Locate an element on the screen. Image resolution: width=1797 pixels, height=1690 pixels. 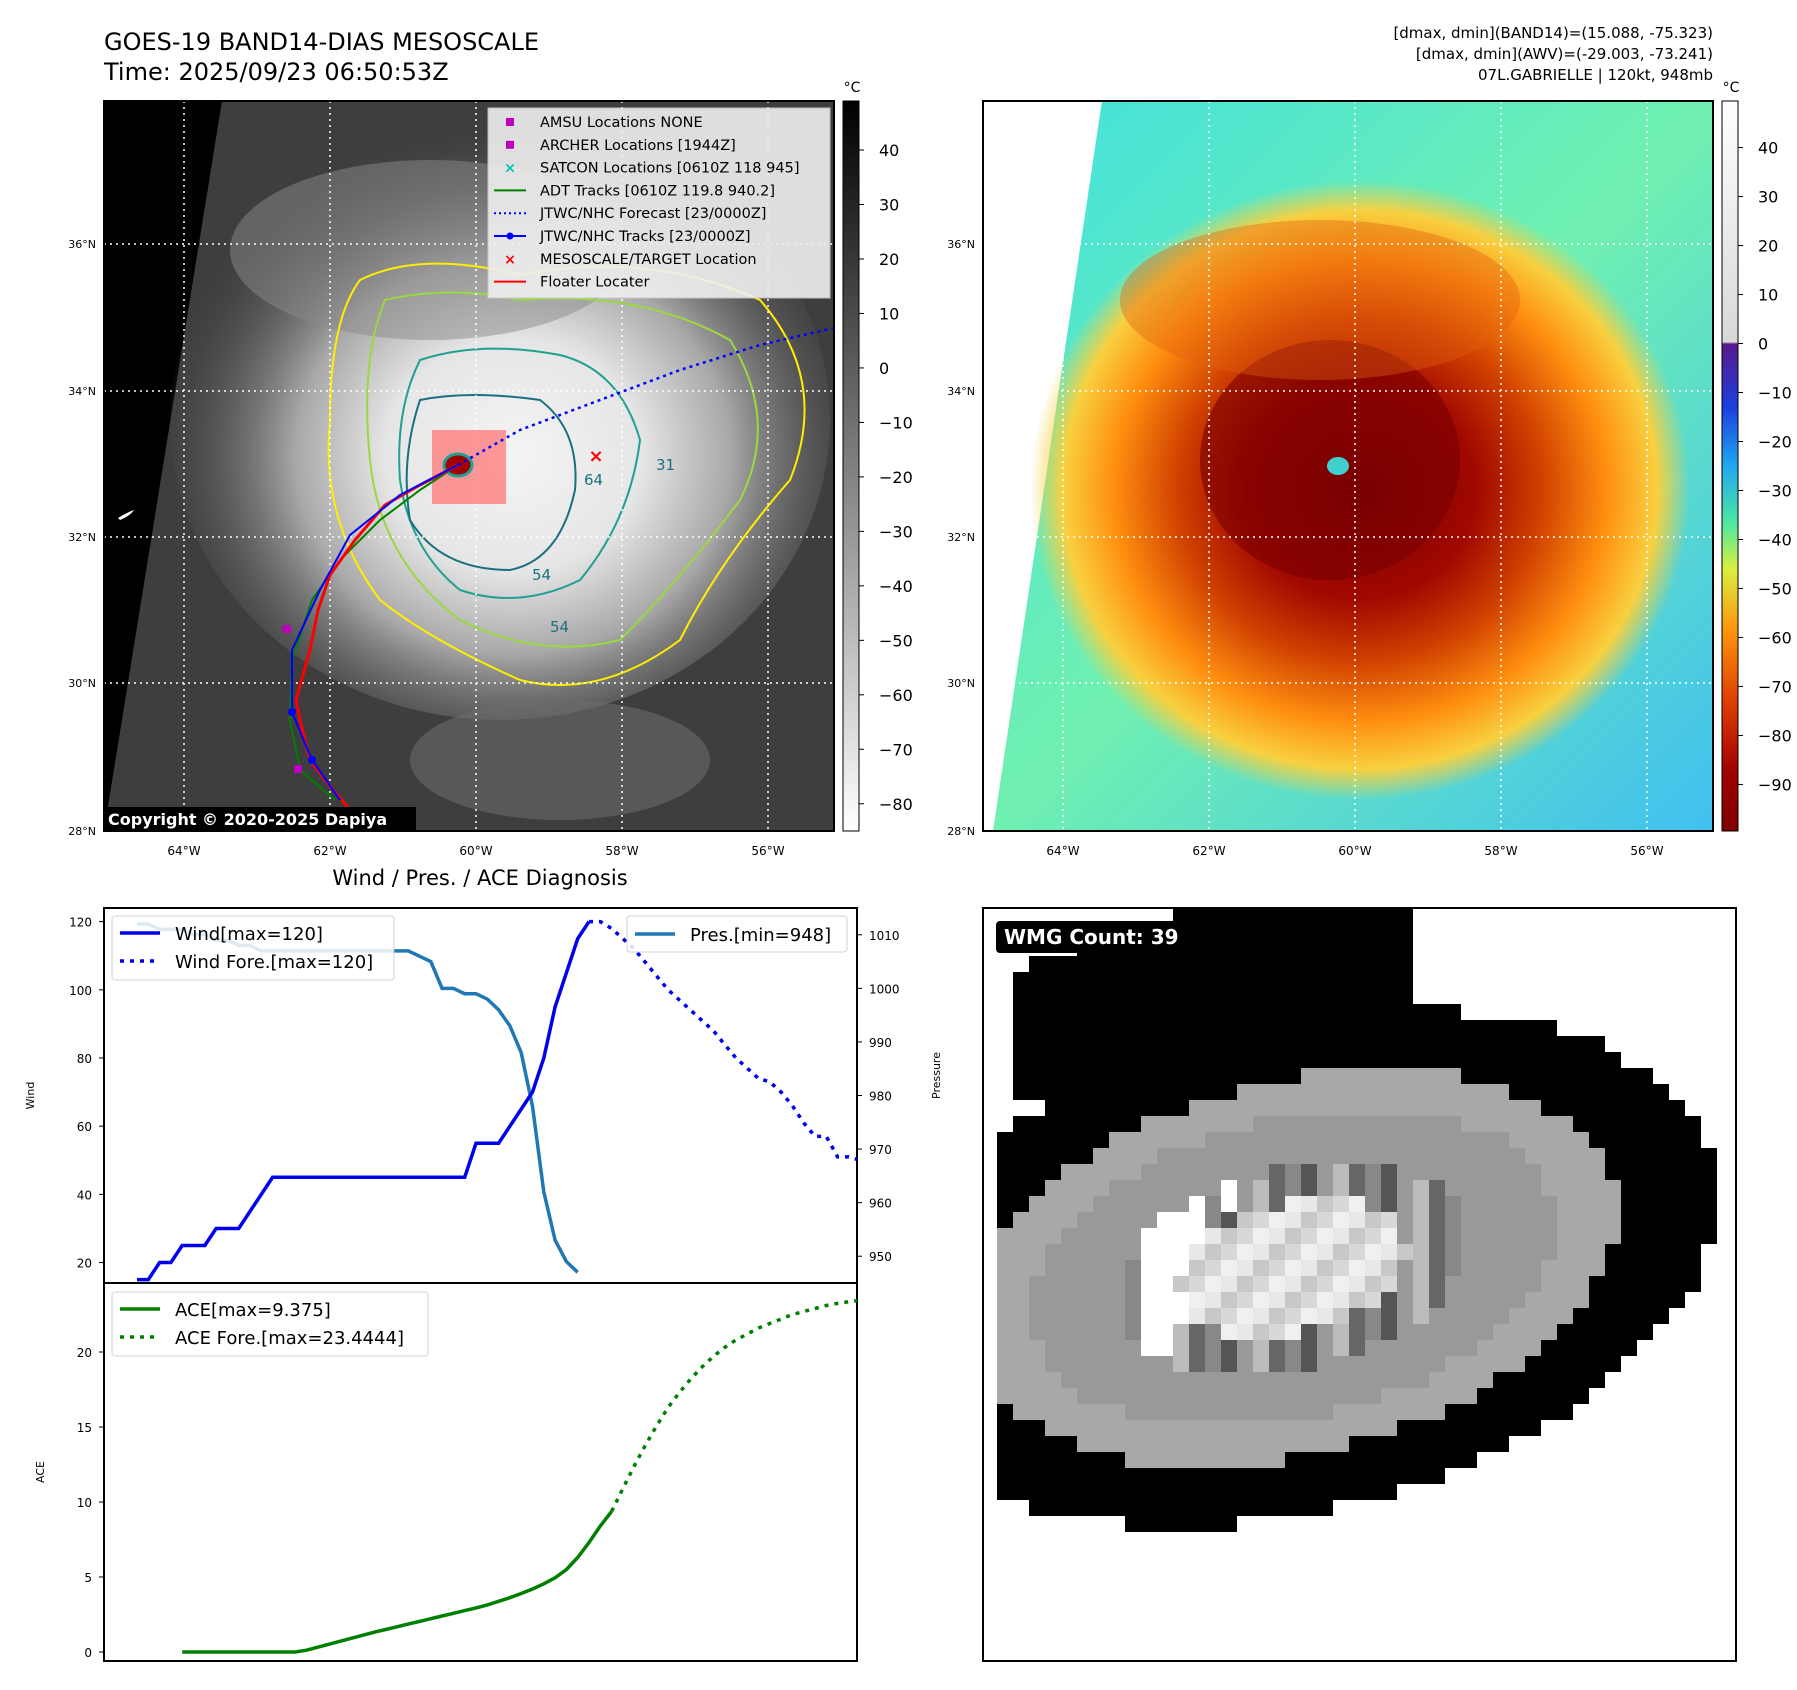
contour-label: 64 is located at coordinates (593, 480).